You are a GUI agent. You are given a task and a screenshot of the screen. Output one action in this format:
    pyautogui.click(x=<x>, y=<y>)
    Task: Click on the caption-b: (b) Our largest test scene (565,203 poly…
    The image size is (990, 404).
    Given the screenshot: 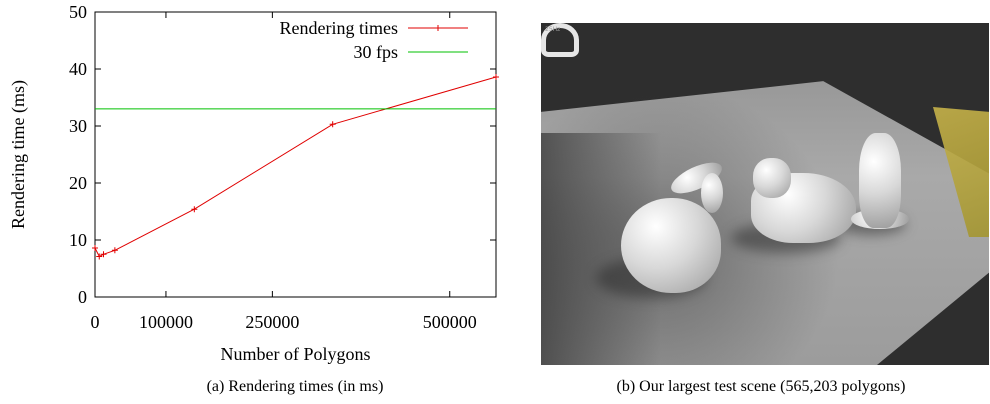 What is the action you would take?
    pyautogui.click(x=761, y=386)
    